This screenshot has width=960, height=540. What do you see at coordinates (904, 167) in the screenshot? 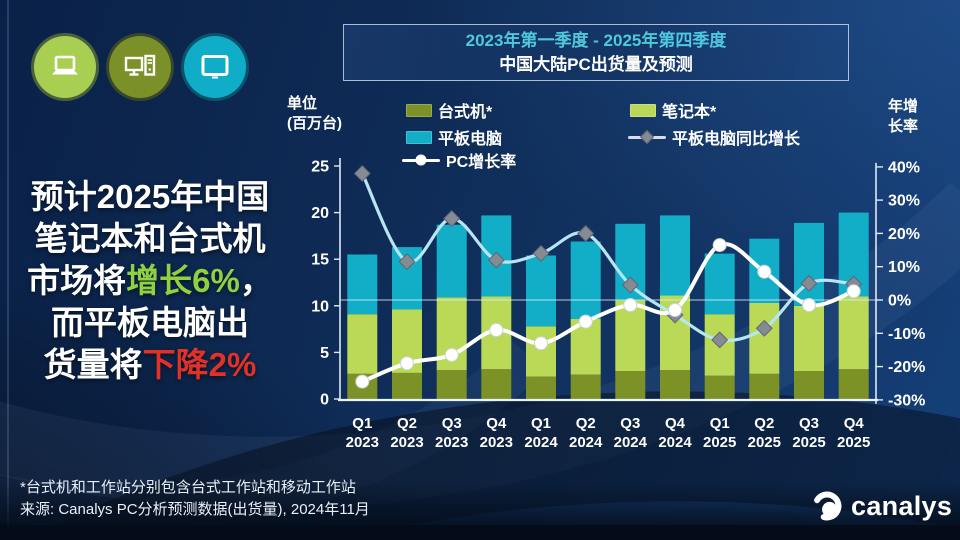
I see `right-axis-tick-label: 40%` at bounding box center [904, 167].